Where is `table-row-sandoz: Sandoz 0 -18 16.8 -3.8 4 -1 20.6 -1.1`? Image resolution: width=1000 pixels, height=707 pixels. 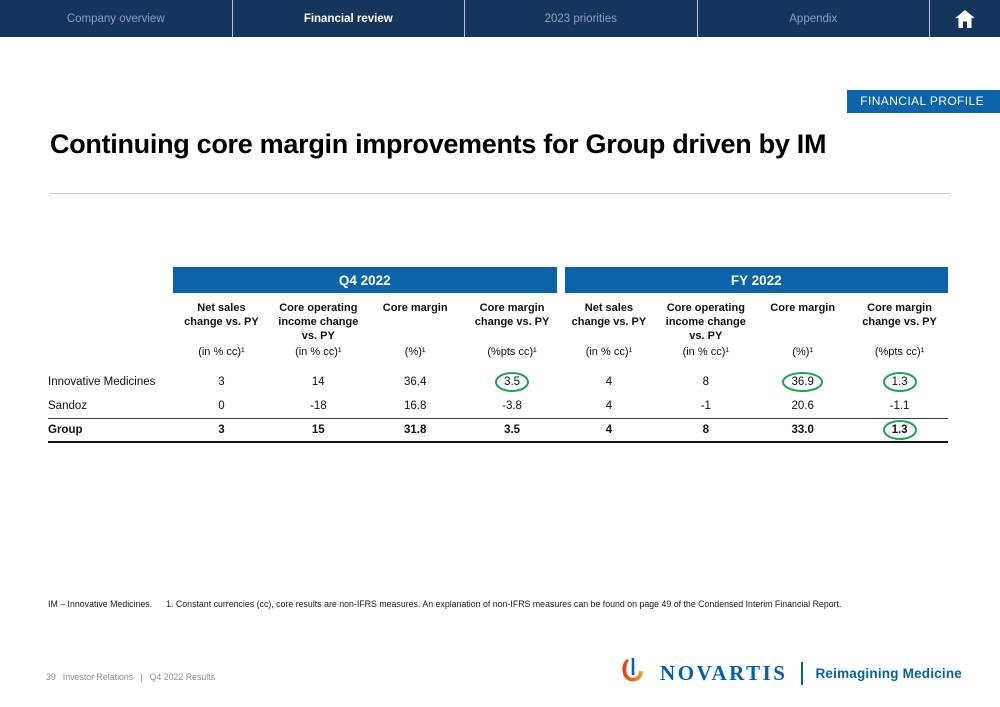 table-row-sandoz: Sandoz 0 -18 16.8 -3.8 4 -1 20.6 -1.1 is located at coordinates (498, 406).